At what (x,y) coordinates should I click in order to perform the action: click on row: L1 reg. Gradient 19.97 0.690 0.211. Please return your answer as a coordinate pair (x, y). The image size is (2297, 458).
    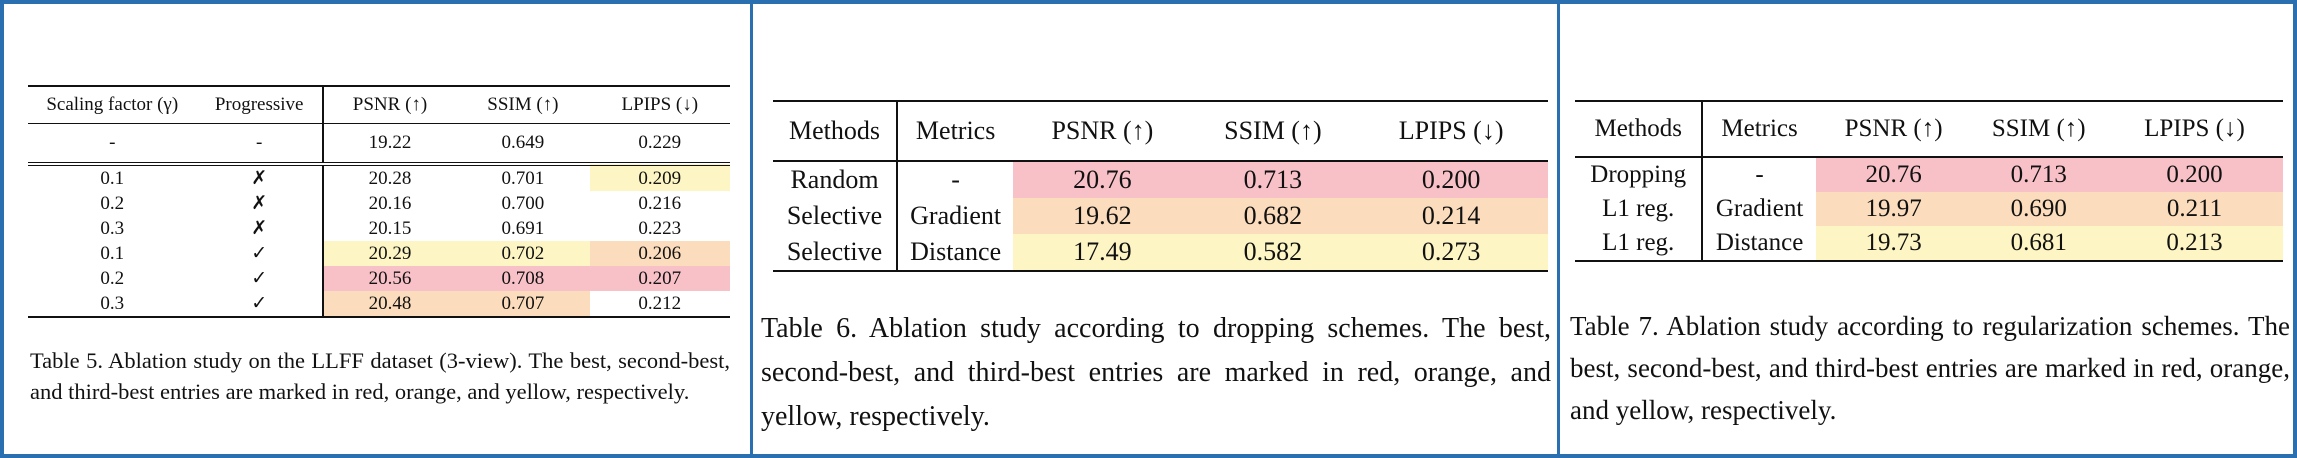
    Looking at the image, I should click on (1929, 209).